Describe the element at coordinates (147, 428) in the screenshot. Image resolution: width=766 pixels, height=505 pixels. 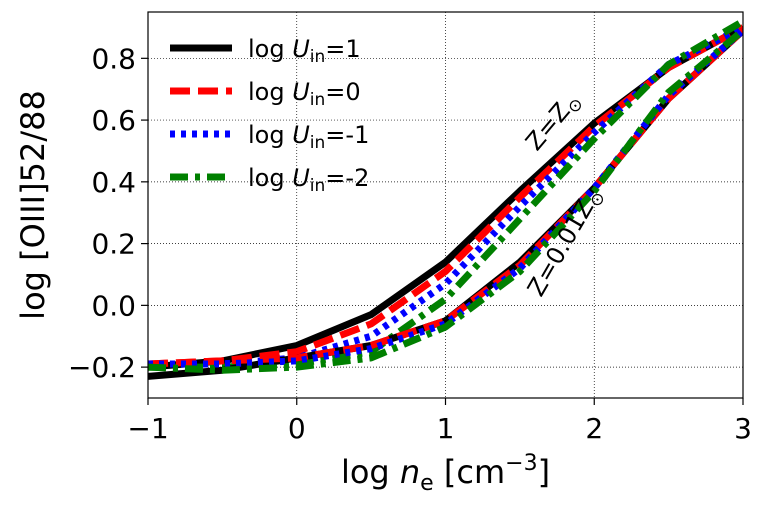
I see `x-tick-label: −1` at that location.